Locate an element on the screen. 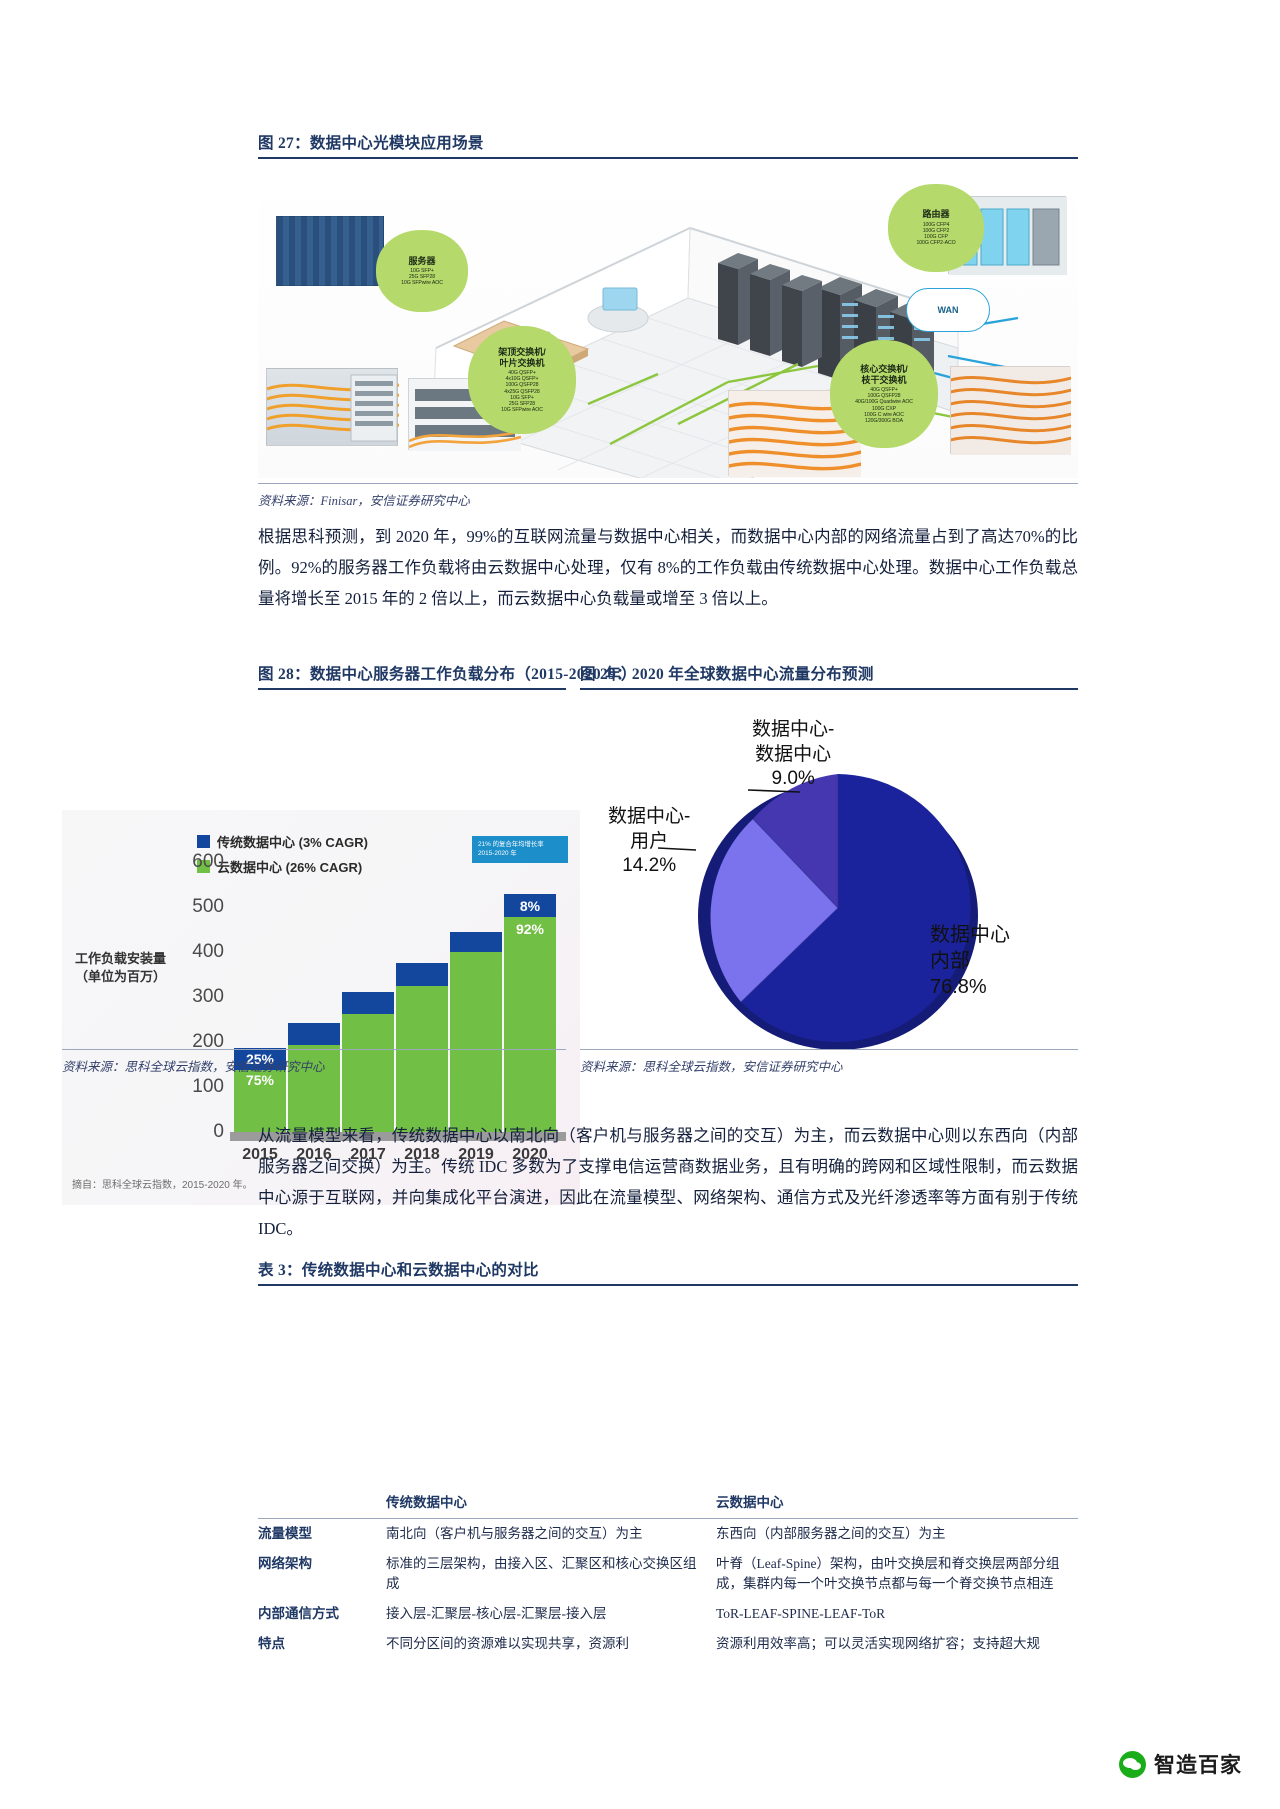 This screenshot has width=1280, height=1809. figure27-source: 资料来源：Finisar，安信证券研究中心 is located at coordinates (364, 501).